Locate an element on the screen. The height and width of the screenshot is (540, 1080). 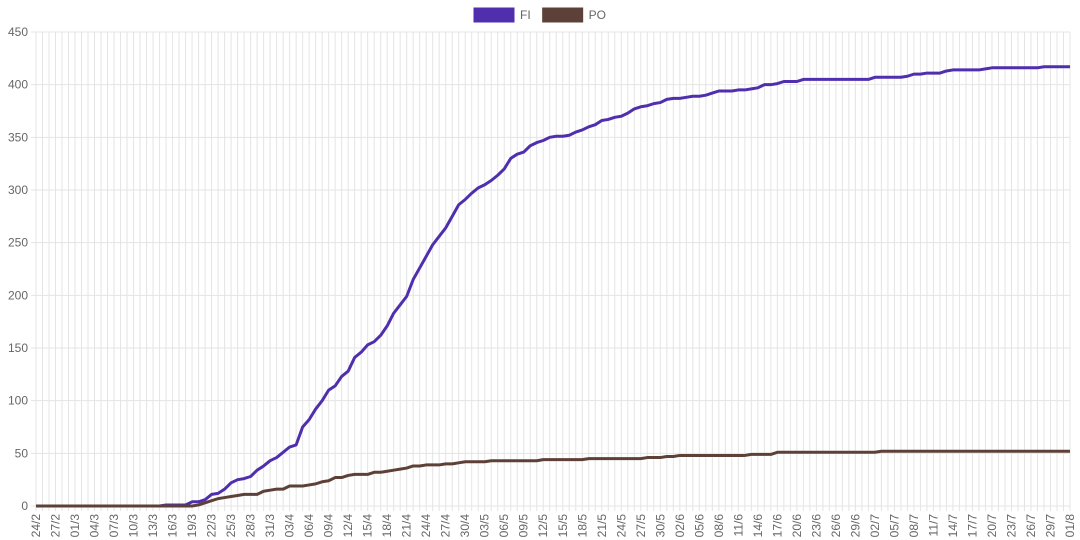
x-tick-label: 24/4 is located at coordinates (426, 526).